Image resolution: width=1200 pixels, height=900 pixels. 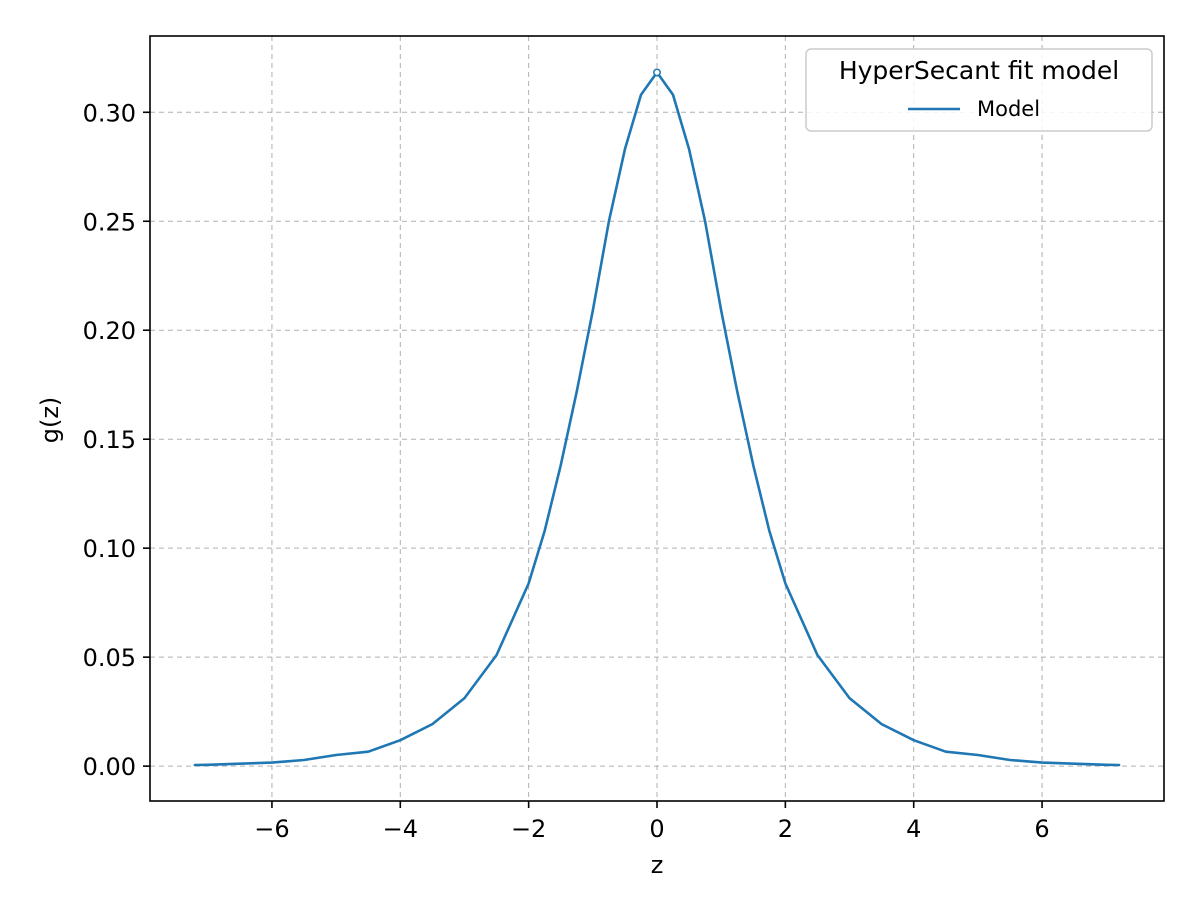 I want to click on legend-entry-model: Model, so click(x=1008, y=109).